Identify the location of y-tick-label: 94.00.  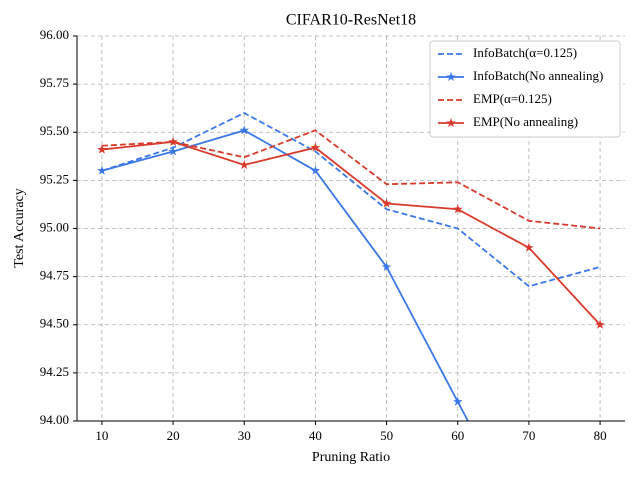
(54, 419).